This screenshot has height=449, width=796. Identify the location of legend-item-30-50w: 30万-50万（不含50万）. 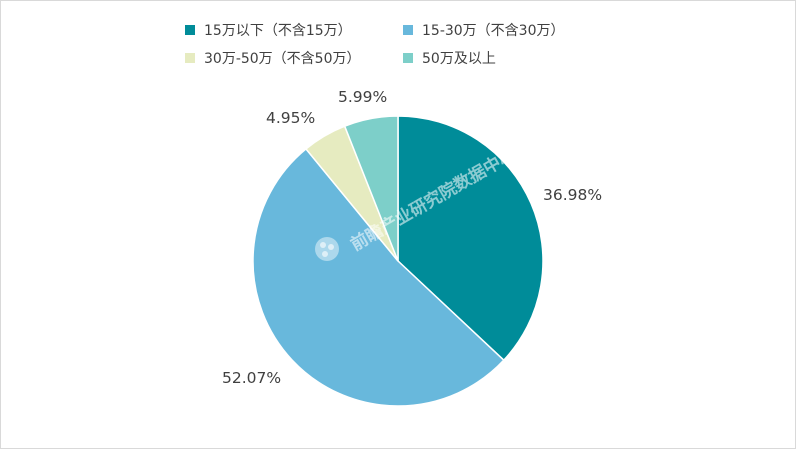
(294, 58).